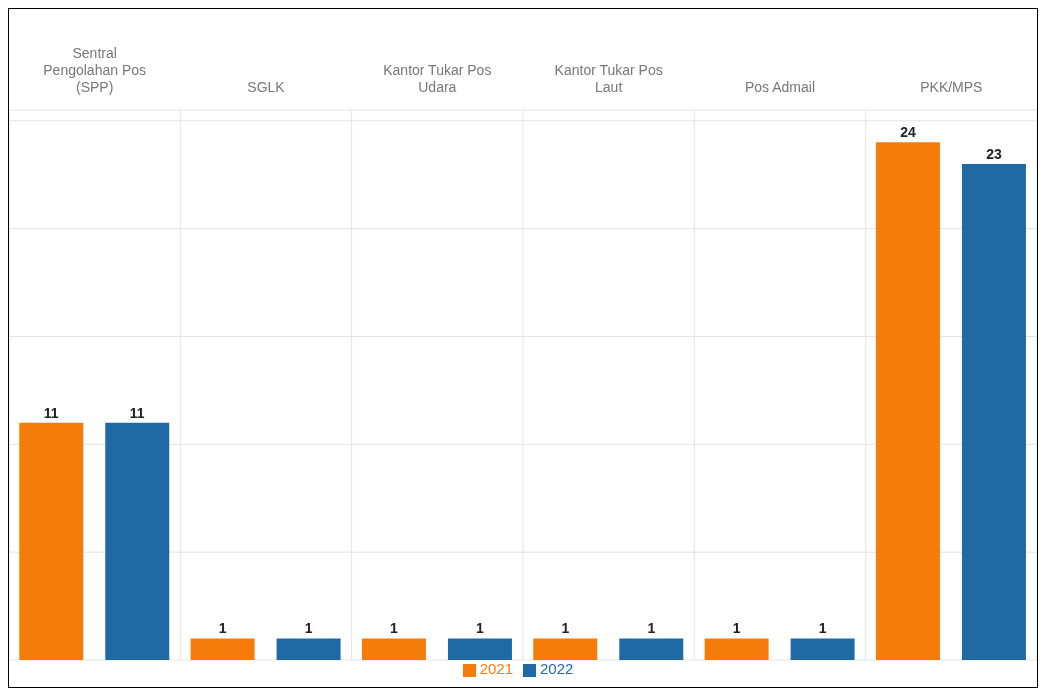 The image size is (1048, 698). Describe the element at coordinates (557, 668) in the screenshot. I see `legend-label: 2022` at that location.